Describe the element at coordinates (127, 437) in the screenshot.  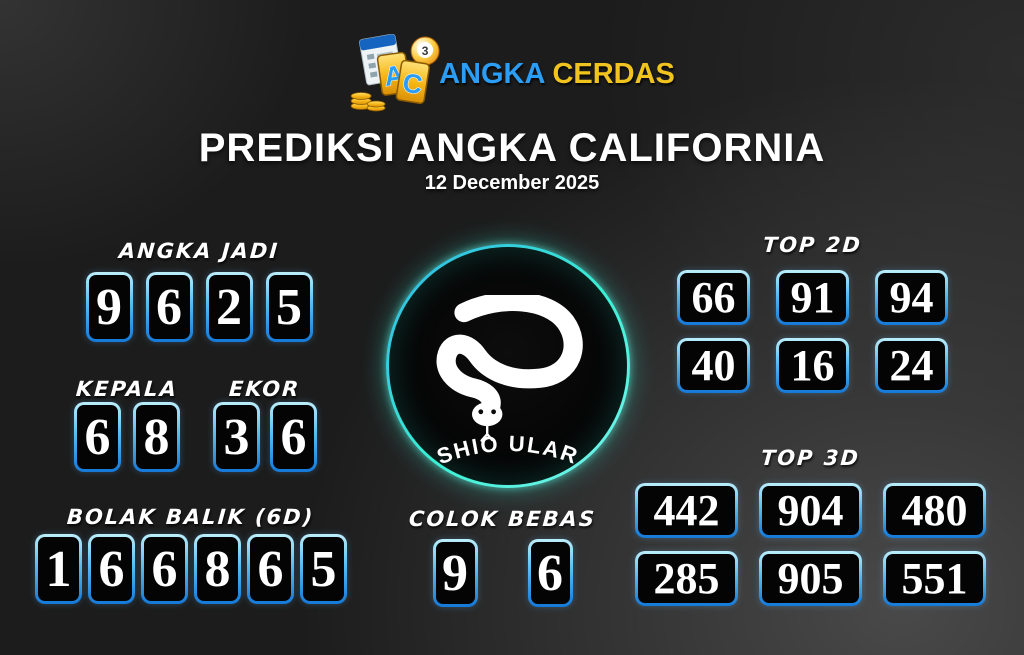
I see `kepala-tiles: 6 8` at that location.